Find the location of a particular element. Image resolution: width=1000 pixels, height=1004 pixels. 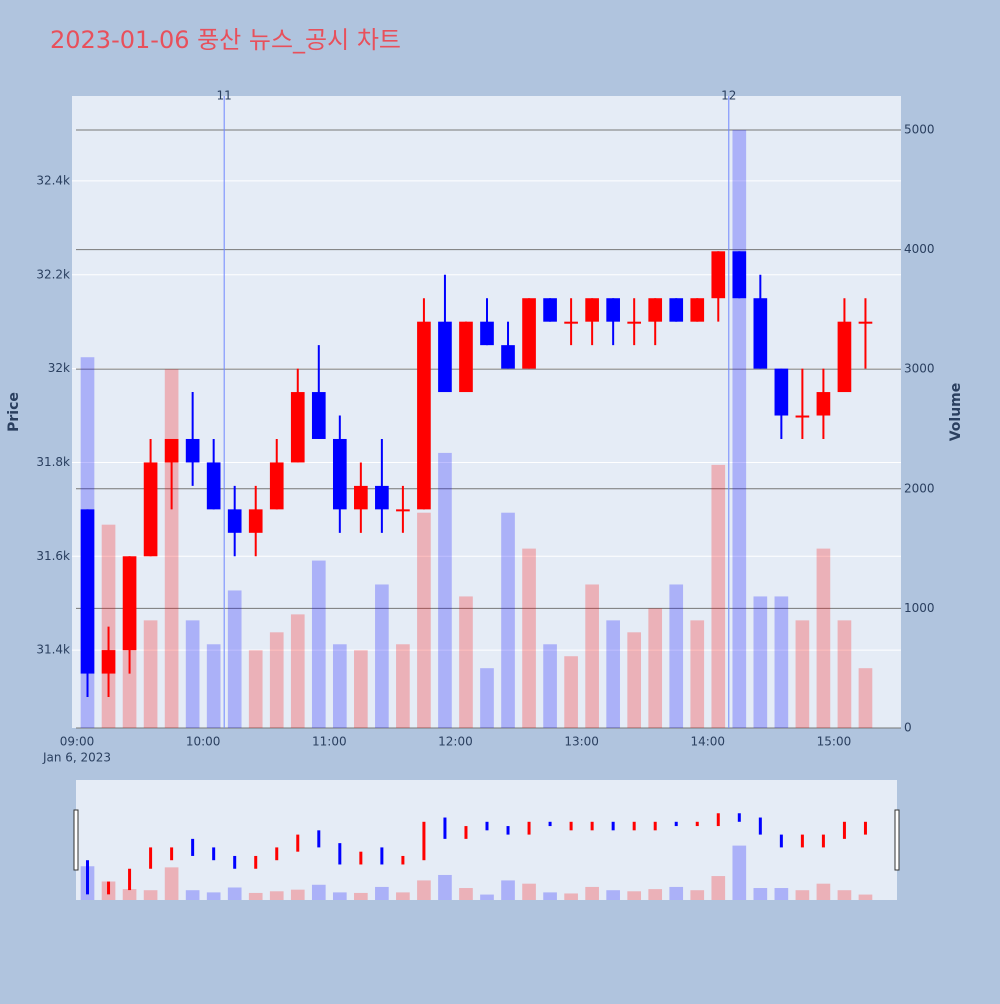

x-tick-label: 10:00 is located at coordinates (203, 742).